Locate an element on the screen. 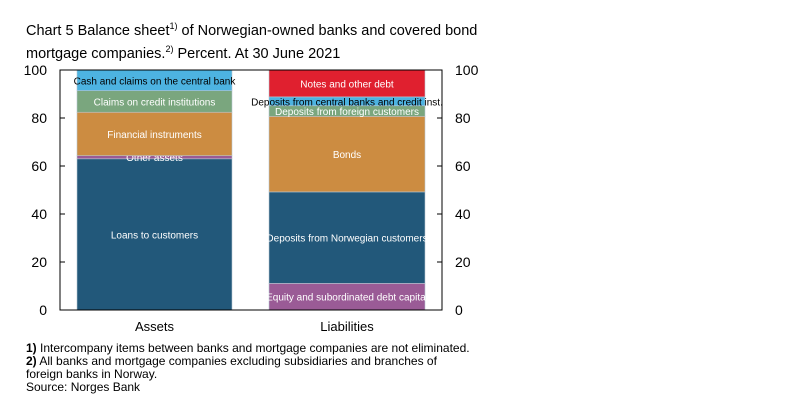 This screenshot has height=410, width=797. segment-label: Bonds is located at coordinates (347, 155).